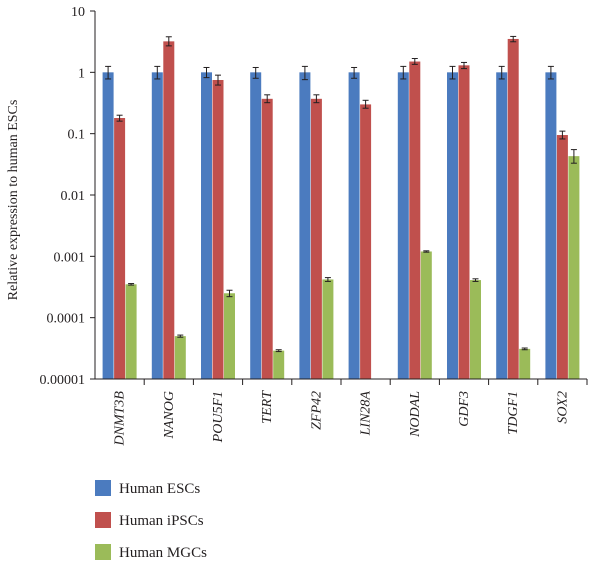 This screenshot has height=565, width=600. Describe the element at coordinates (63, 380) in the screenshot. I see `y-tick-label: 0.00001` at that location.